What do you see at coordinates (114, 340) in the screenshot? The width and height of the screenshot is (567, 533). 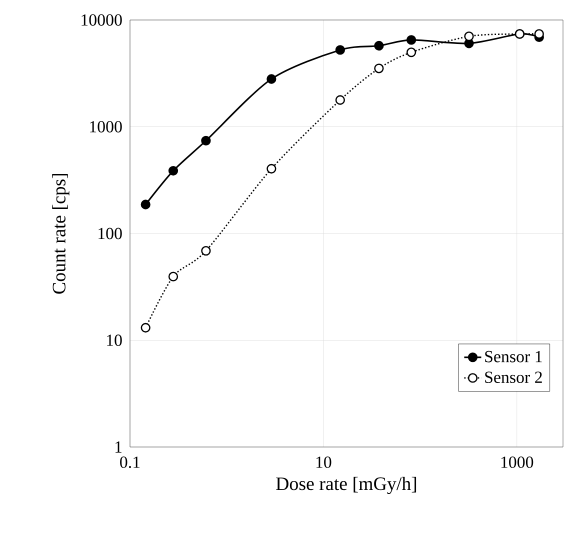 I see `y-tick-label: 10` at bounding box center [114, 340].